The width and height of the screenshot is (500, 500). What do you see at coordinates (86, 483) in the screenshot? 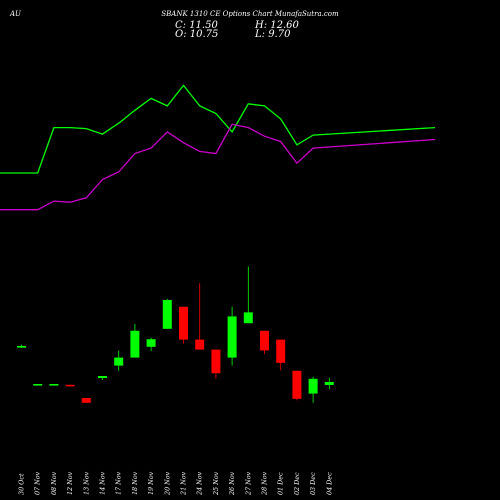
I see `x-tick-label: 13 Nov` at bounding box center [86, 483].